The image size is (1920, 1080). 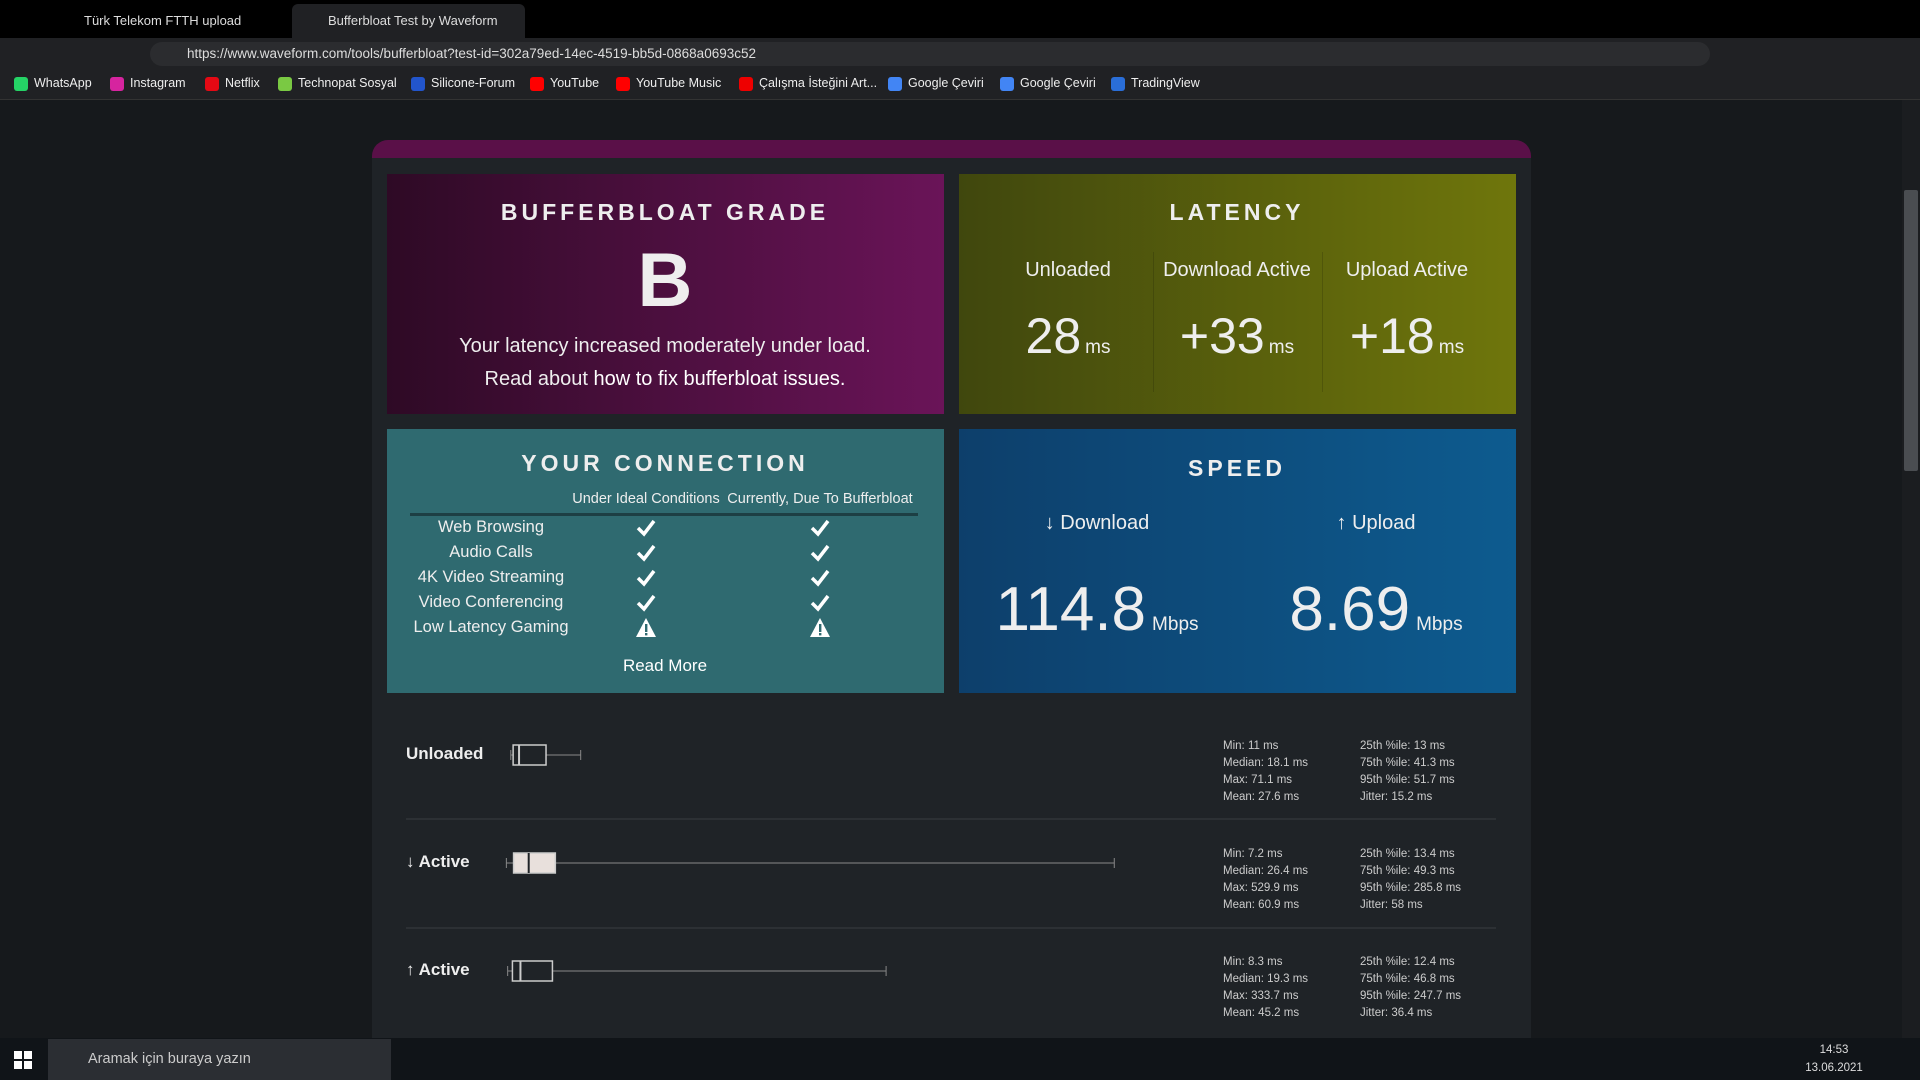 I want to click on stat-value: 51.7, so click(x=1425, y=780).